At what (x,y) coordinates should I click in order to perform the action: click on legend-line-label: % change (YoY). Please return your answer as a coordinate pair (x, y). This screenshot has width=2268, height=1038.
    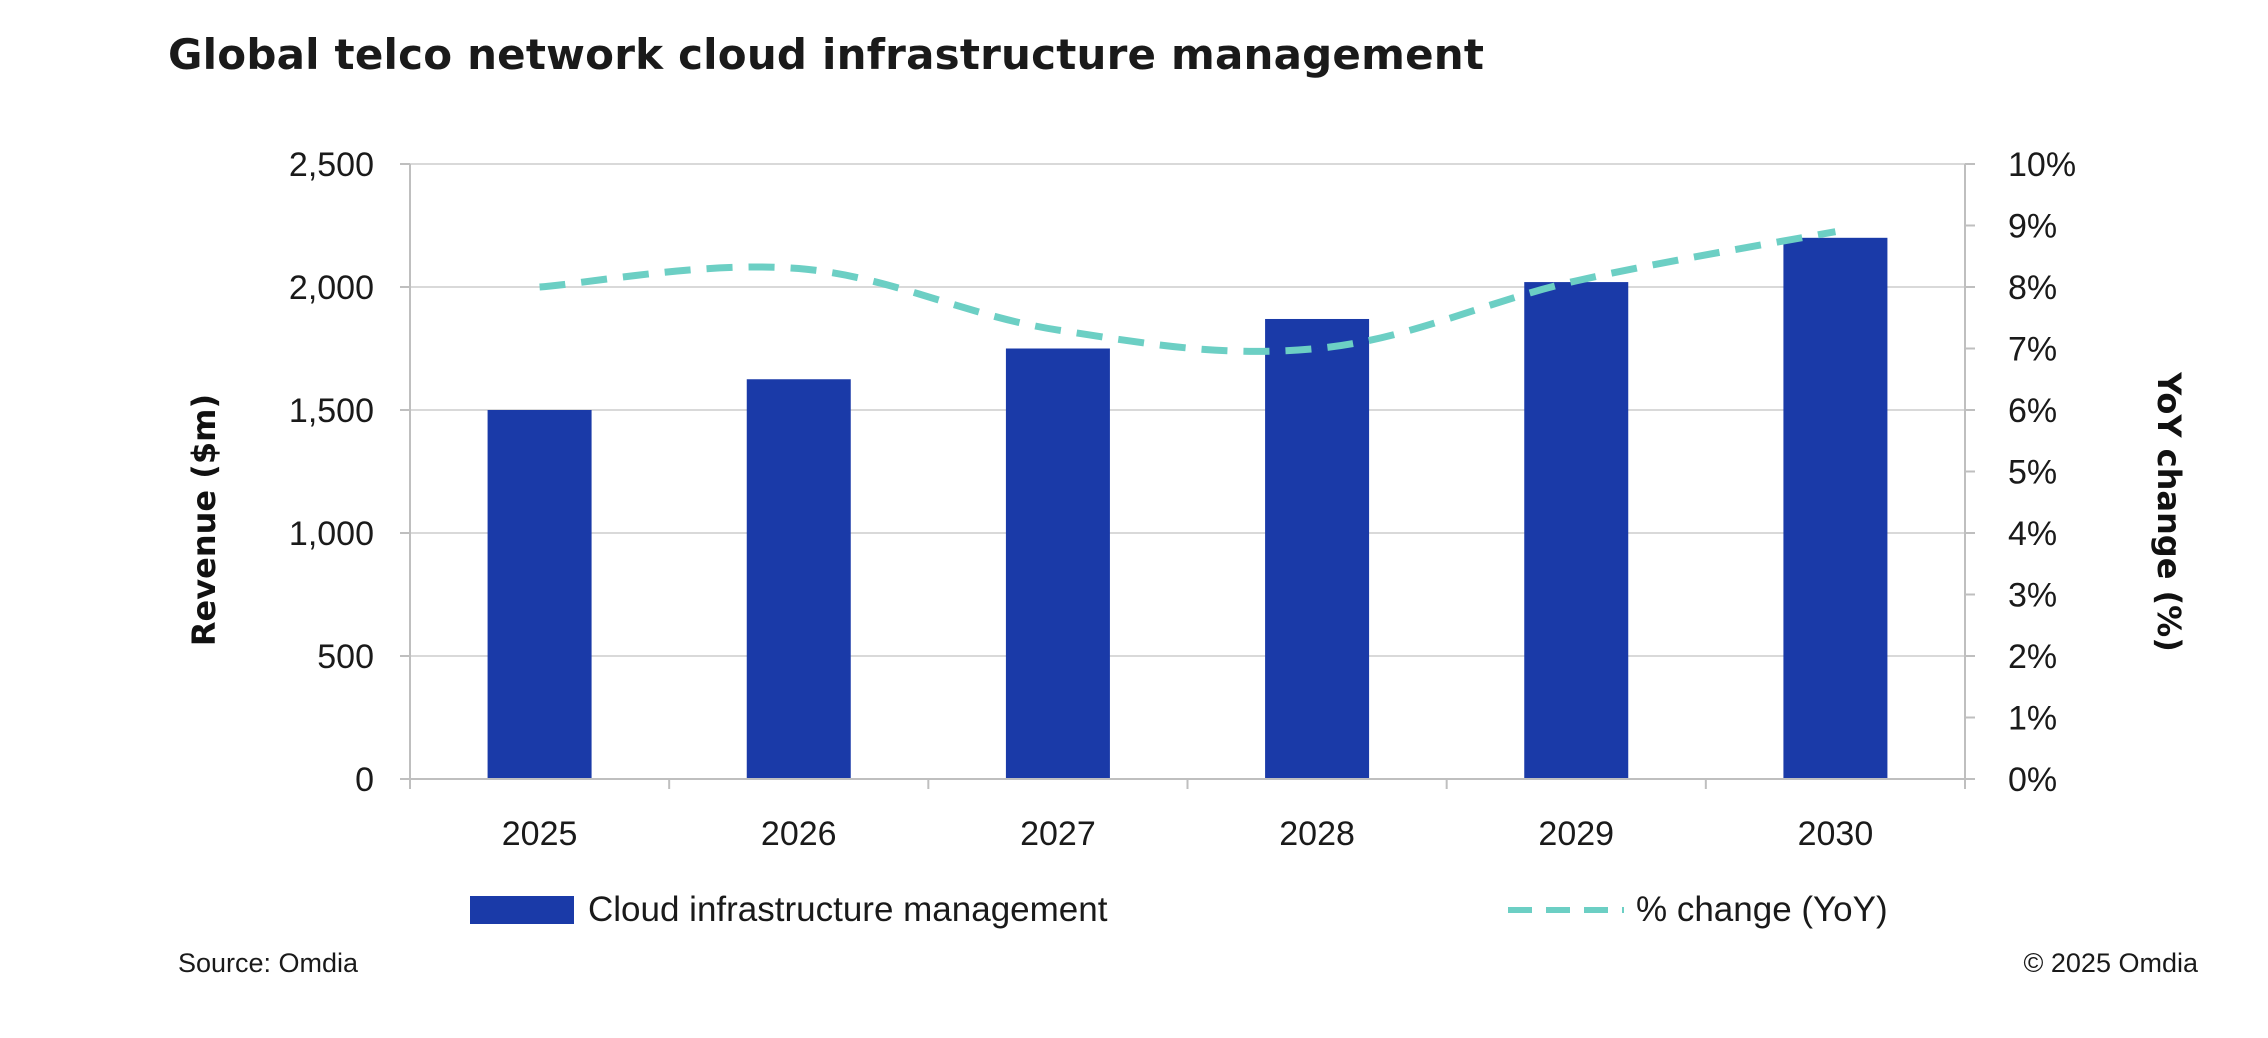
    Looking at the image, I should click on (1762, 909).